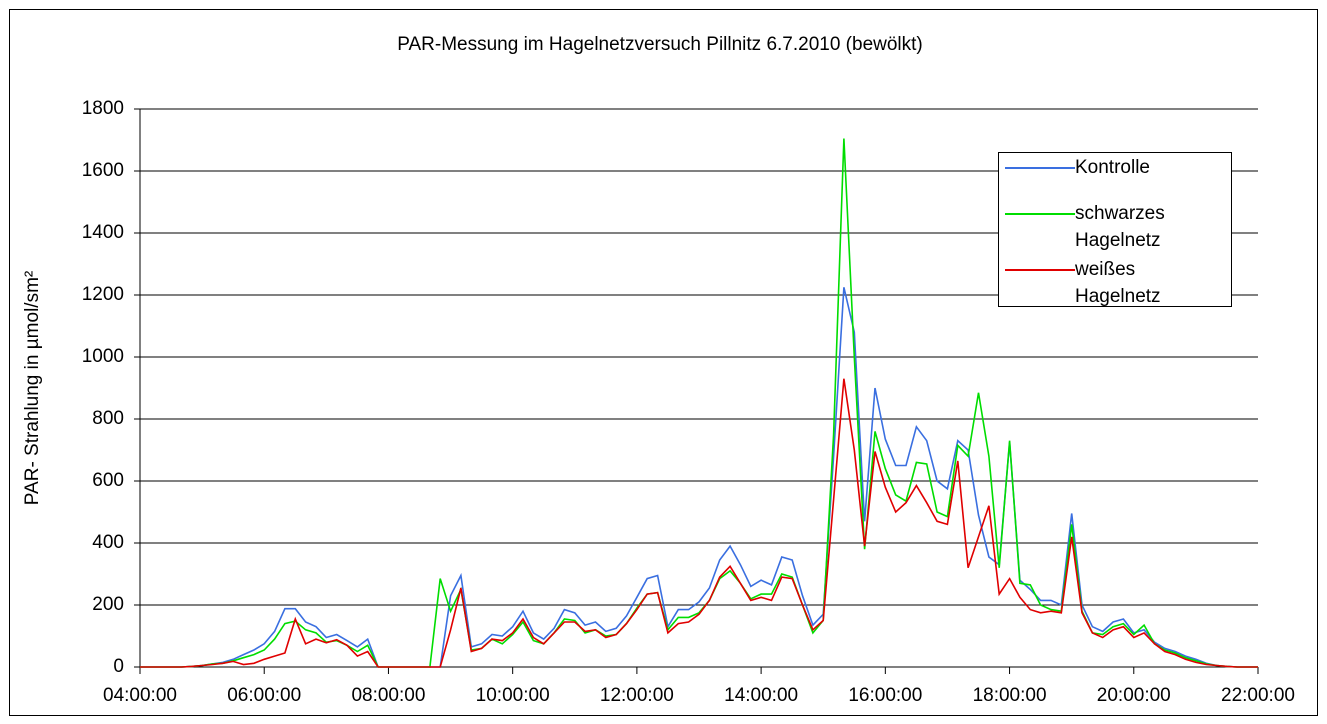 This screenshot has width=1327, height=724. I want to click on x-tick-label: 04:00:00, so click(140, 695).